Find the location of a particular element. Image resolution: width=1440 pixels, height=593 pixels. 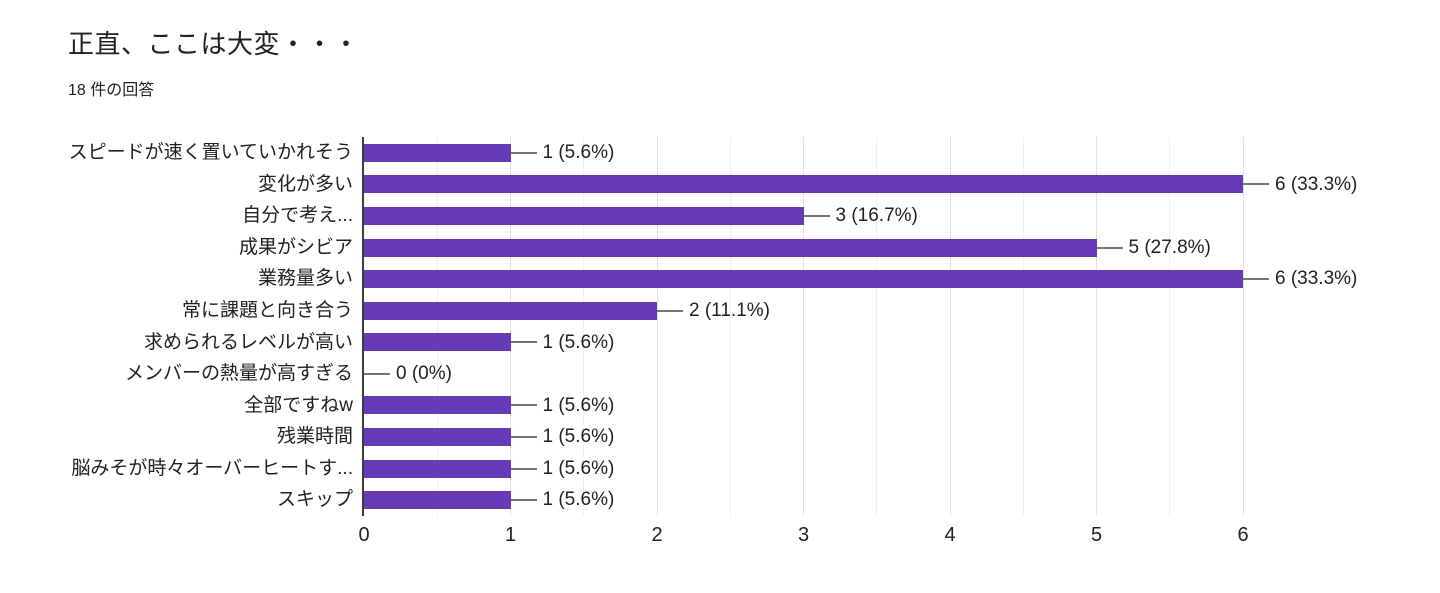

x-tick-label: 5 is located at coordinates (1096, 535).